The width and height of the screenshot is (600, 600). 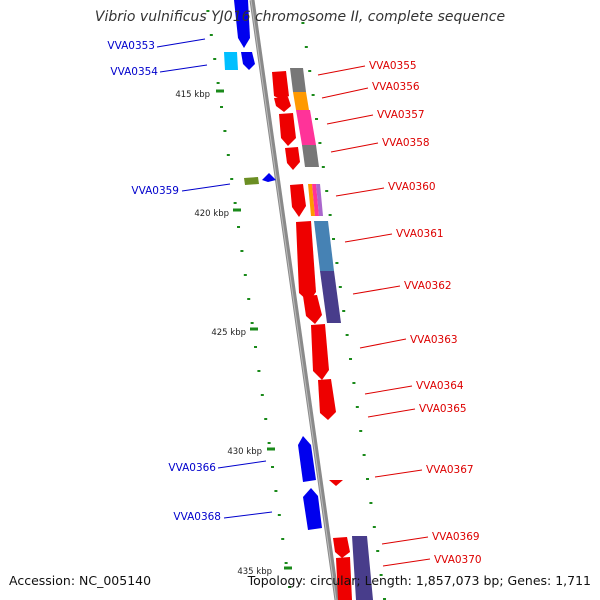 I want to click on cog-orange, so click(x=301, y=101).